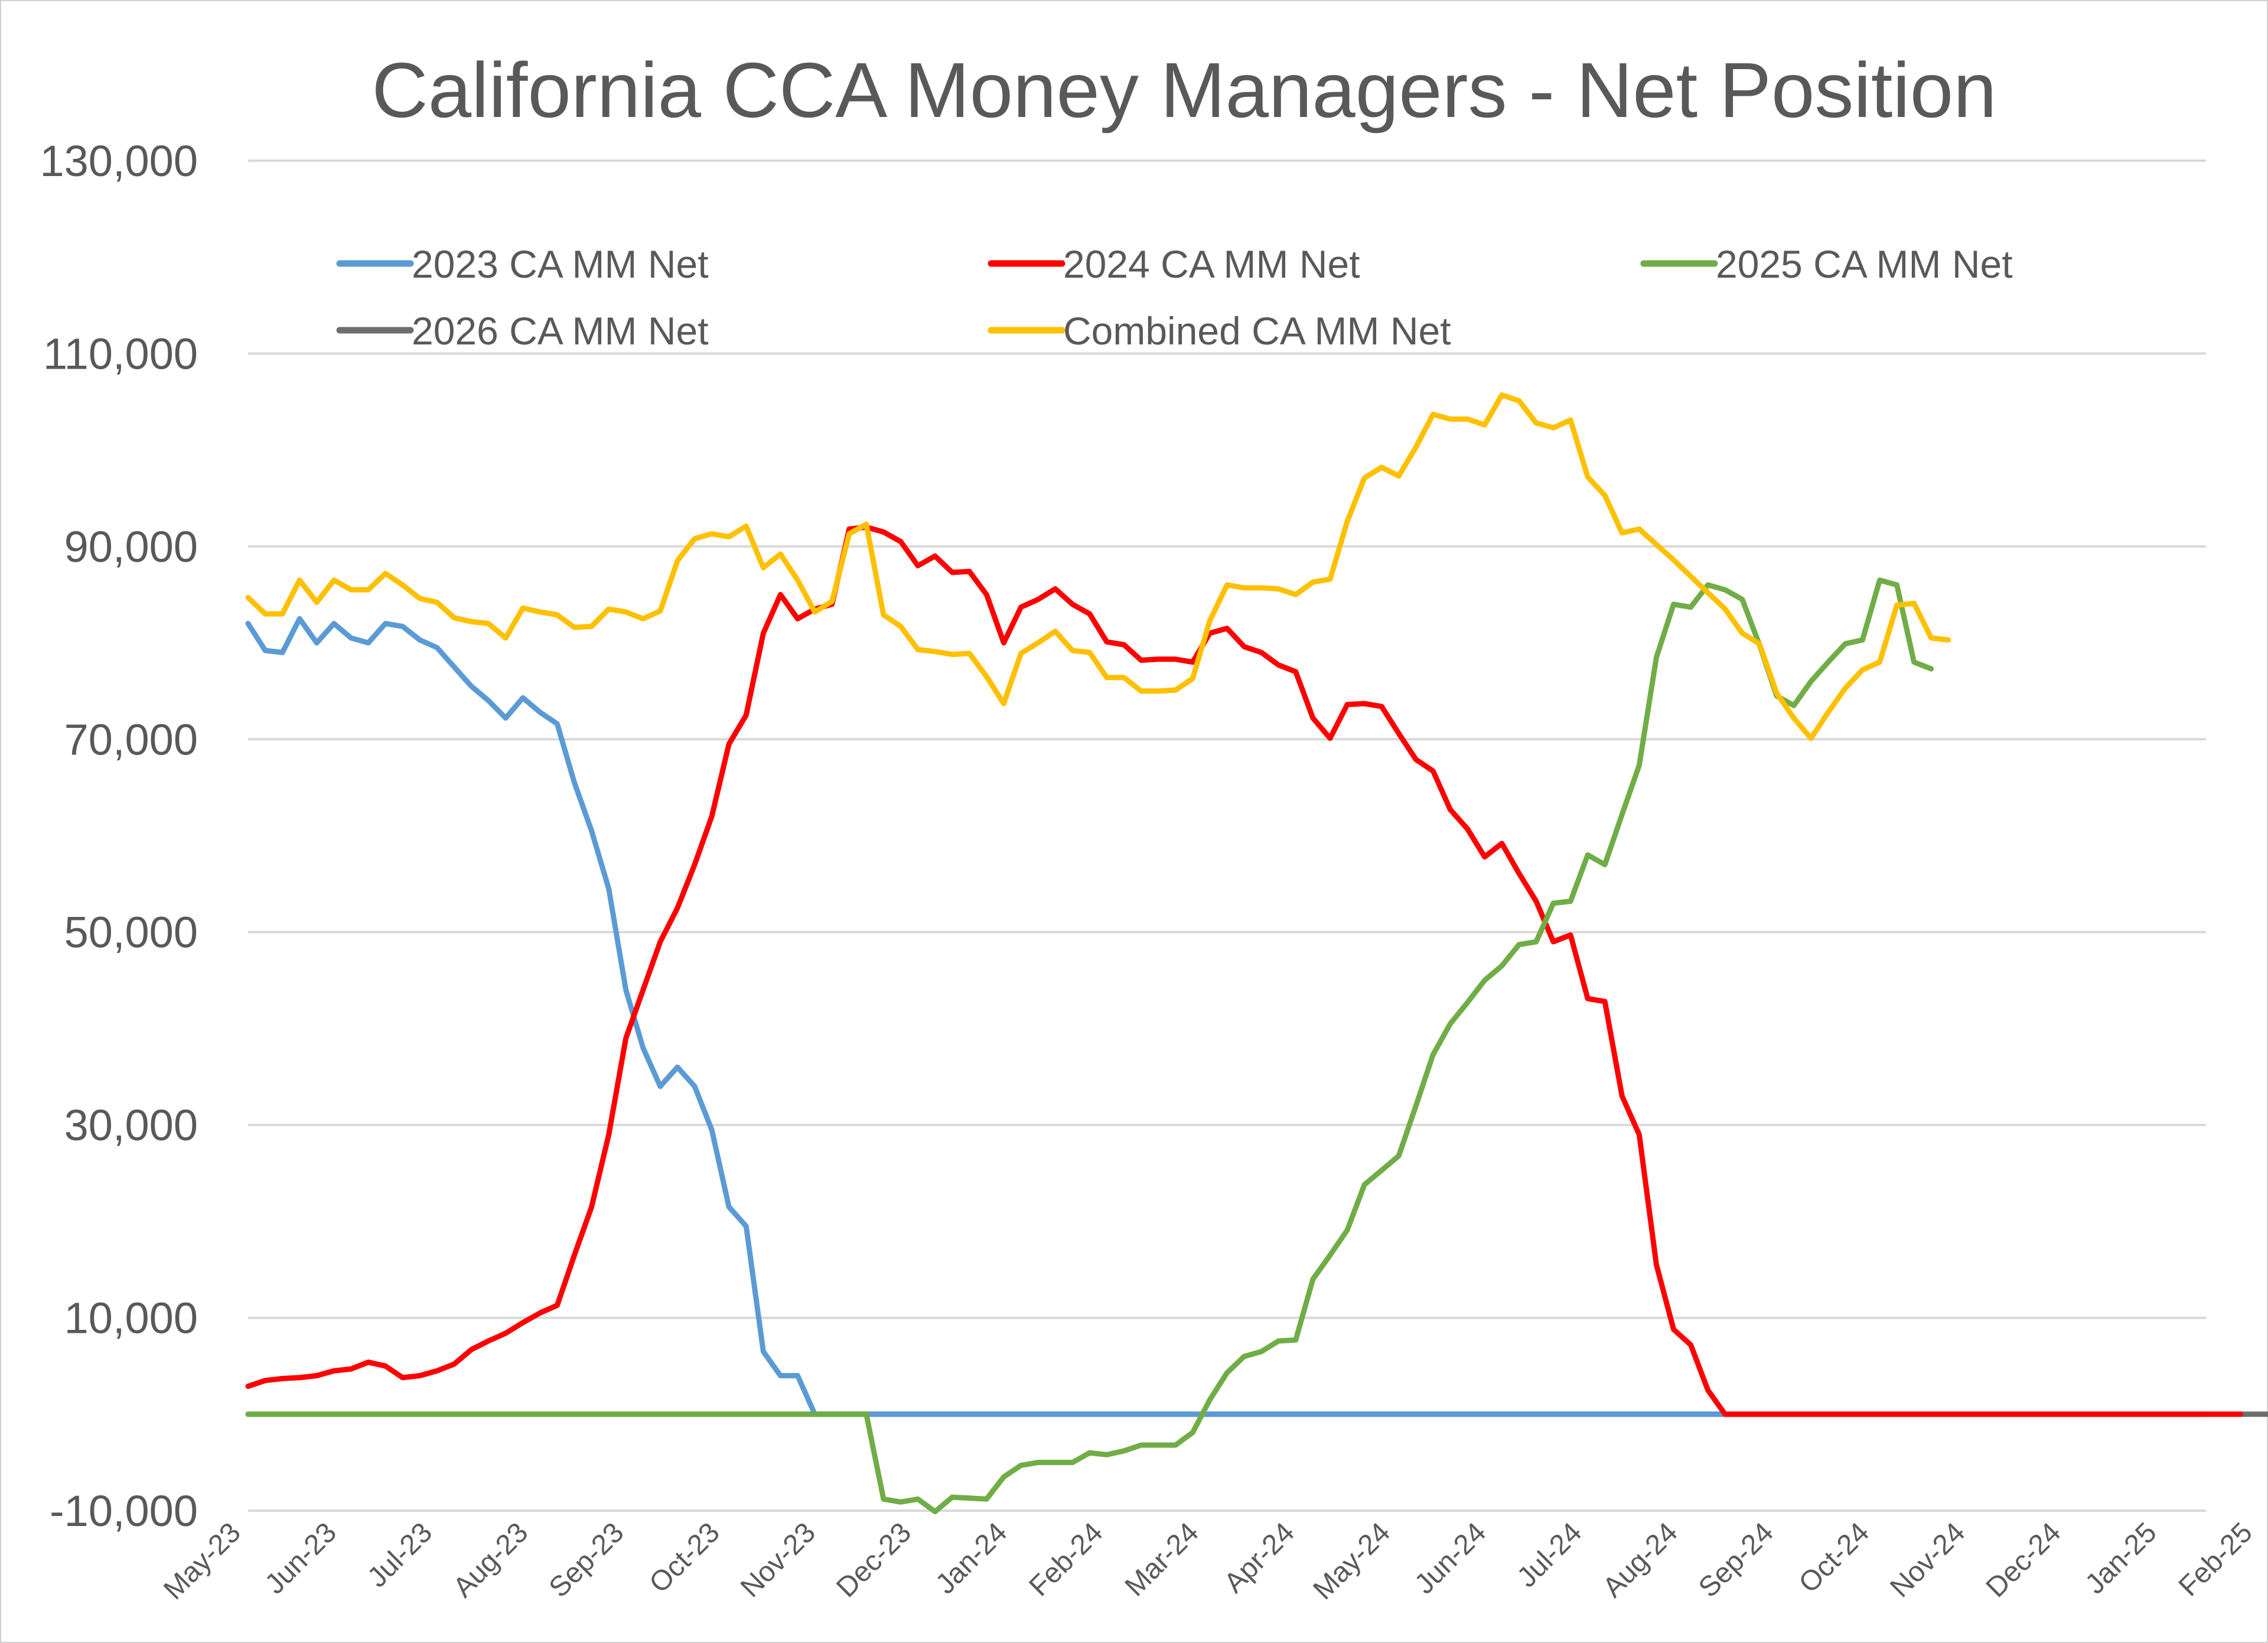 The image size is (2268, 1643). Describe the element at coordinates (120, 354) in the screenshot. I see `y-tick-label: 110,000` at that location.